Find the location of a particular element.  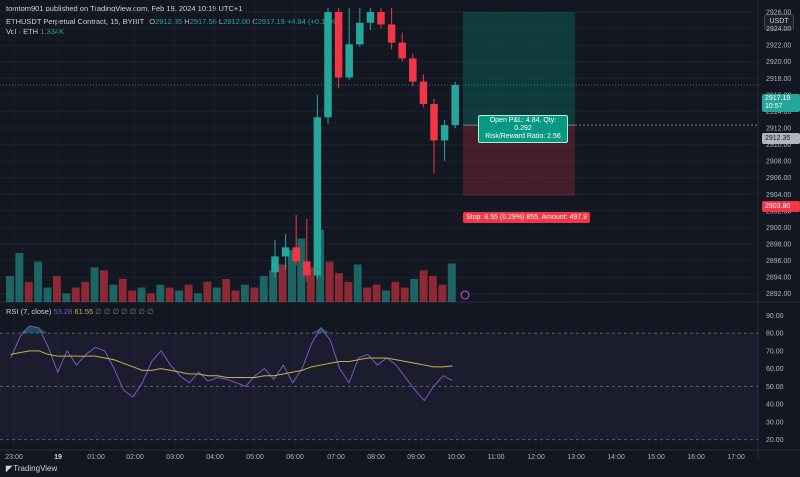

brand-name: TradingView is located at coordinates (35, 468).